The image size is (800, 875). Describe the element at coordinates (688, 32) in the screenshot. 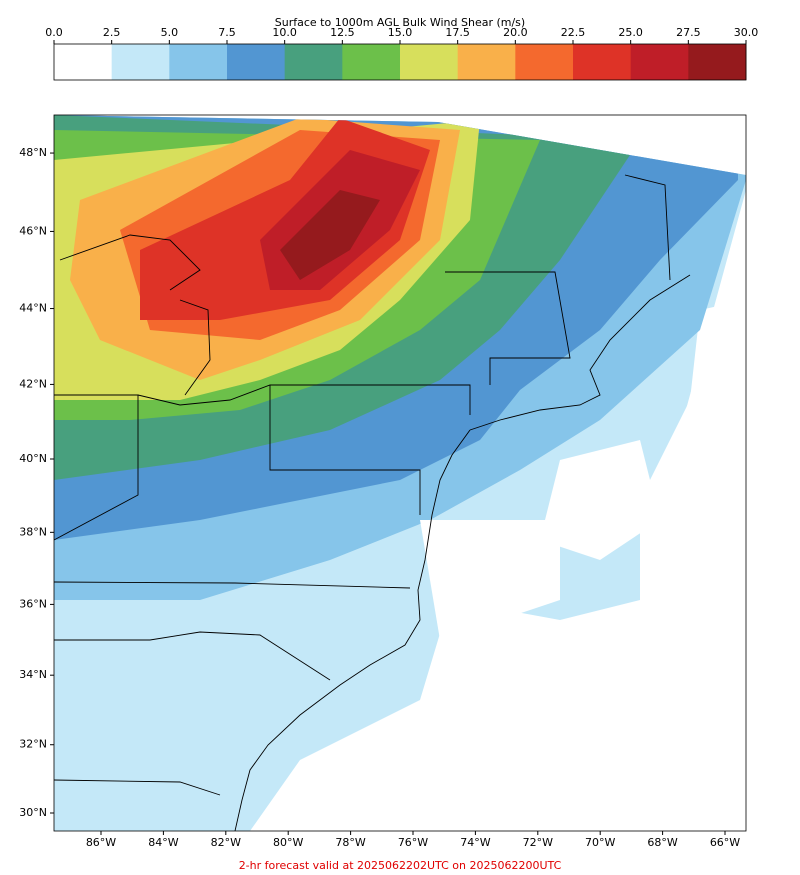

I see `colorbar-tick-label: 27.5` at that location.